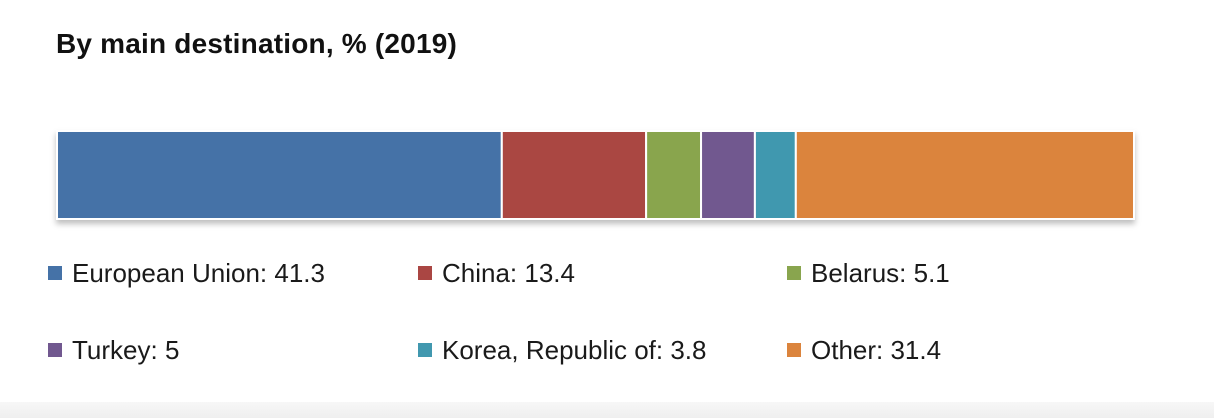 The width and height of the screenshot is (1214, 418). What do you see at coordinates (198, 272) in the screenshot?
I see `legend-label: European Union: 41.3` at bounding box center [198, 272].